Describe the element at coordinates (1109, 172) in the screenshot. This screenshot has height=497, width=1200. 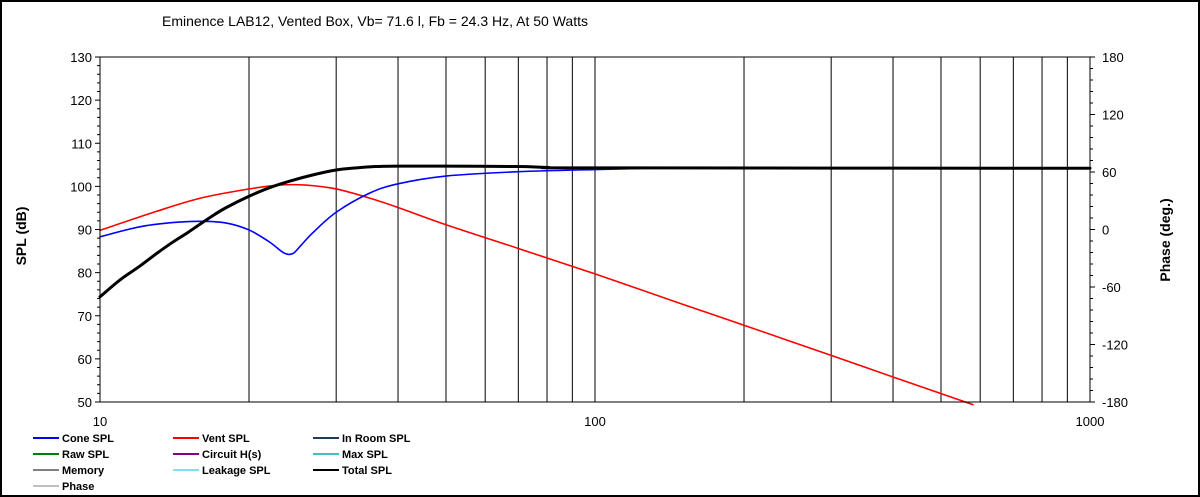
I see `y2-tick-label: 60` at that location.